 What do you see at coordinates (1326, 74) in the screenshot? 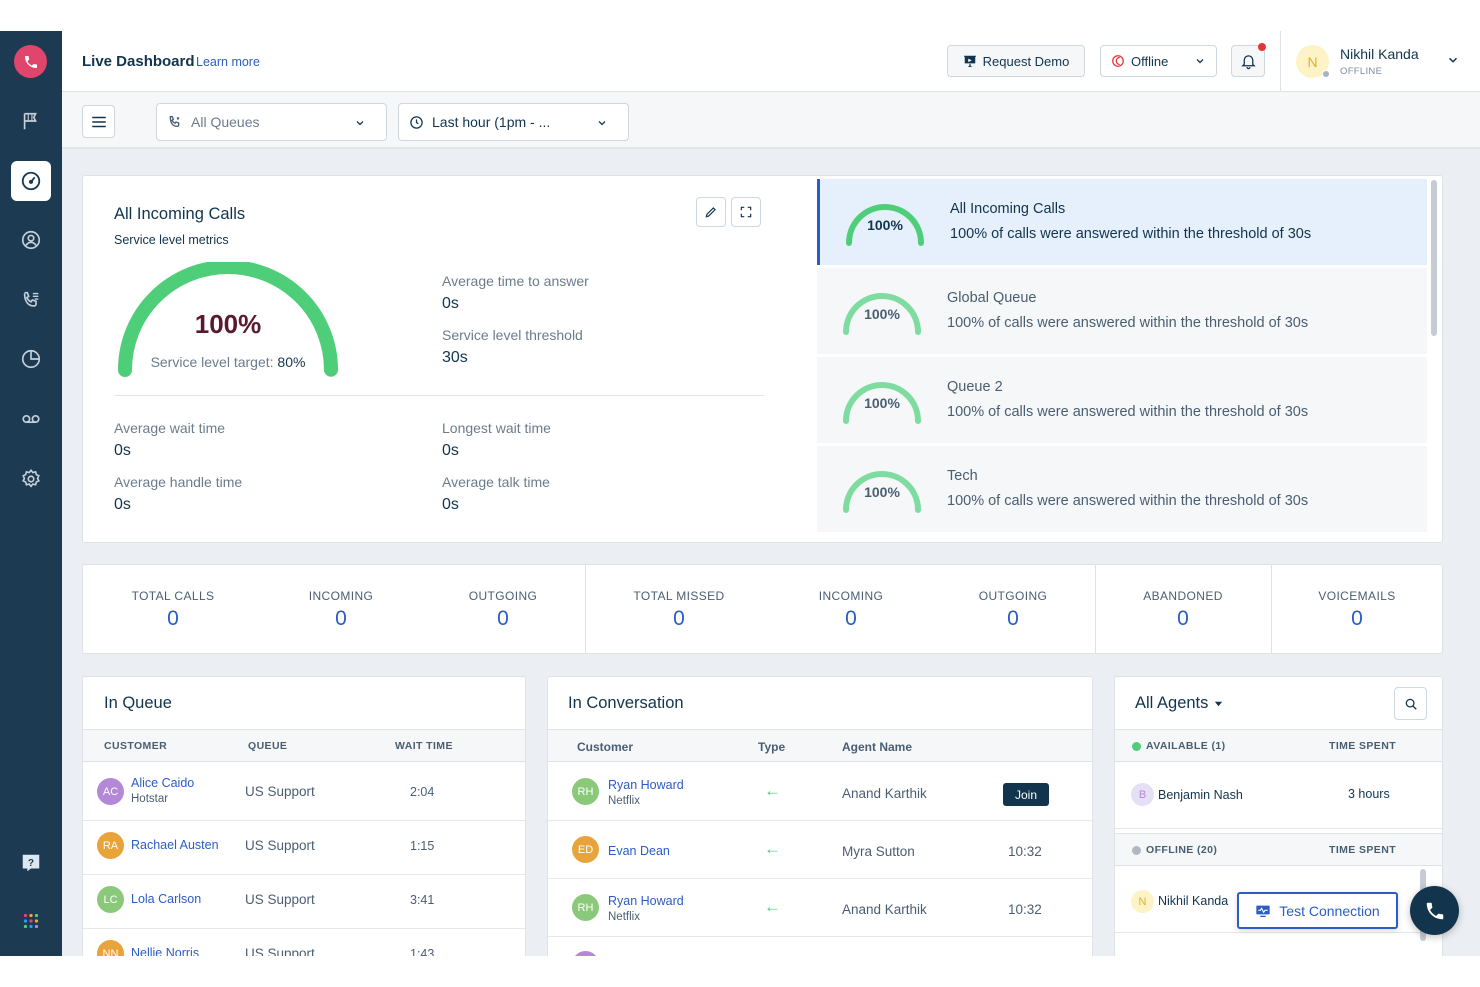
I see `user-status-dot` at bounding box center [1326, 74].